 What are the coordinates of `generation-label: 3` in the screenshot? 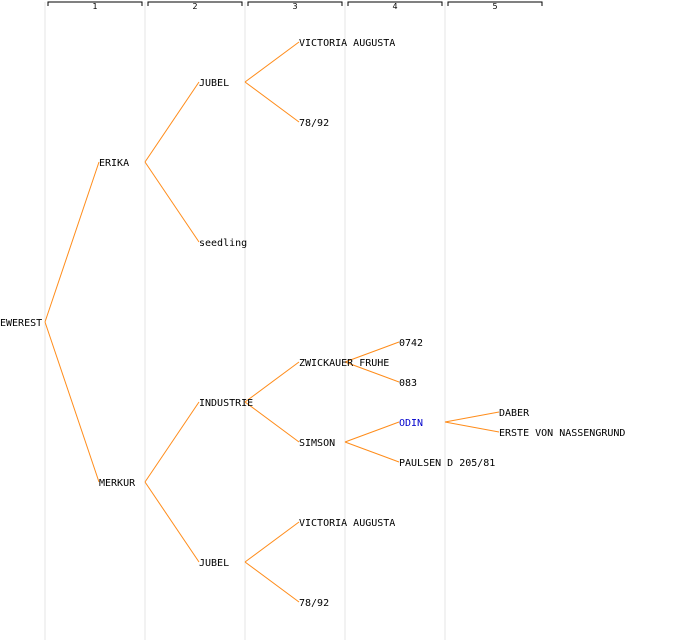 It's located at (294, 6).